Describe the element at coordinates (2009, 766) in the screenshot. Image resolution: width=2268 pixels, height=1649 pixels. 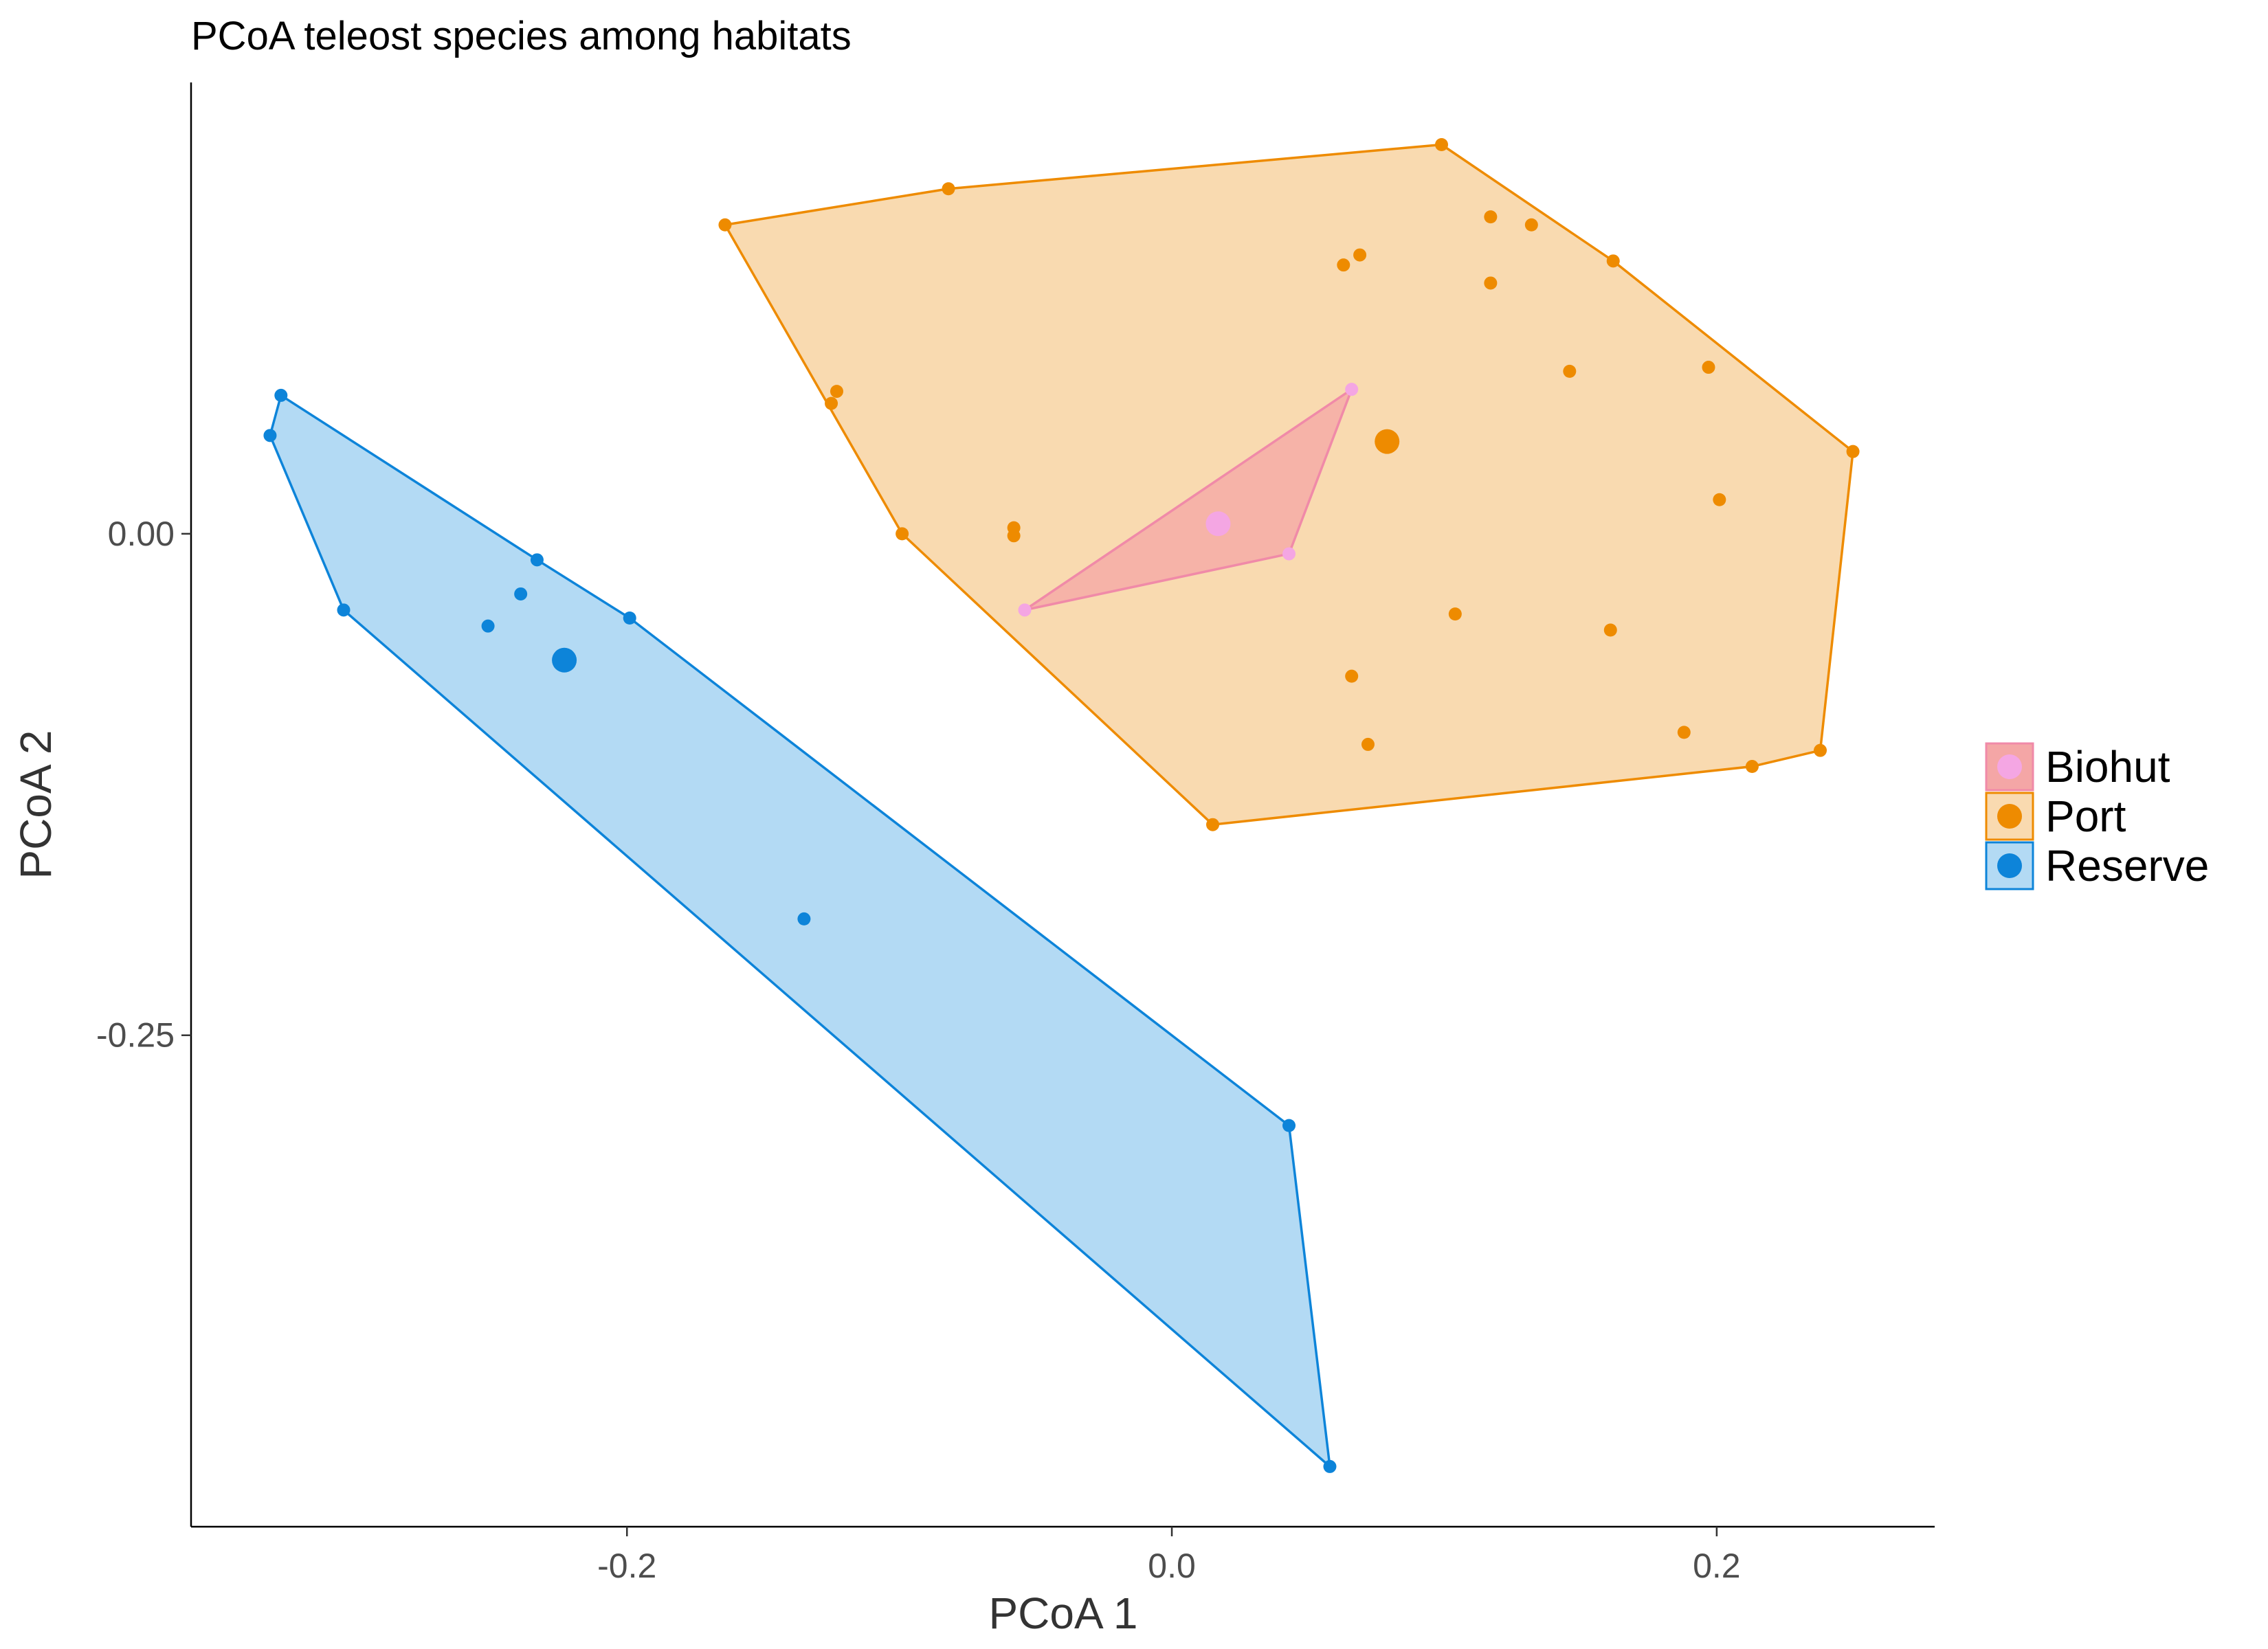
I see `legend-dot-biohut` at that location.